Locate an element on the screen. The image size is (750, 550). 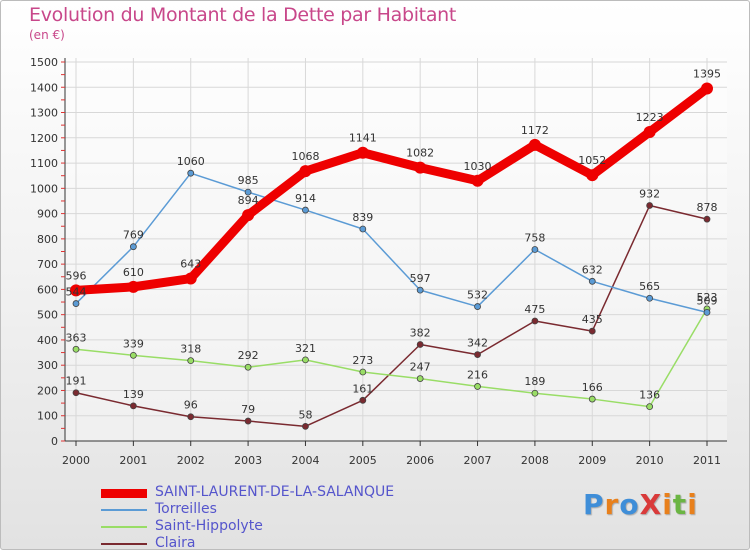
data-label: 1060 is located at coordinates (191, 161).